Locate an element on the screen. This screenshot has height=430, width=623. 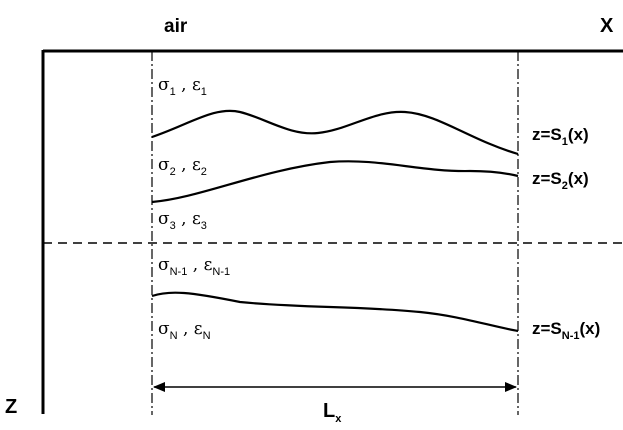
interface-2-label: z=S2(x) is located at coordinates (560, 180).